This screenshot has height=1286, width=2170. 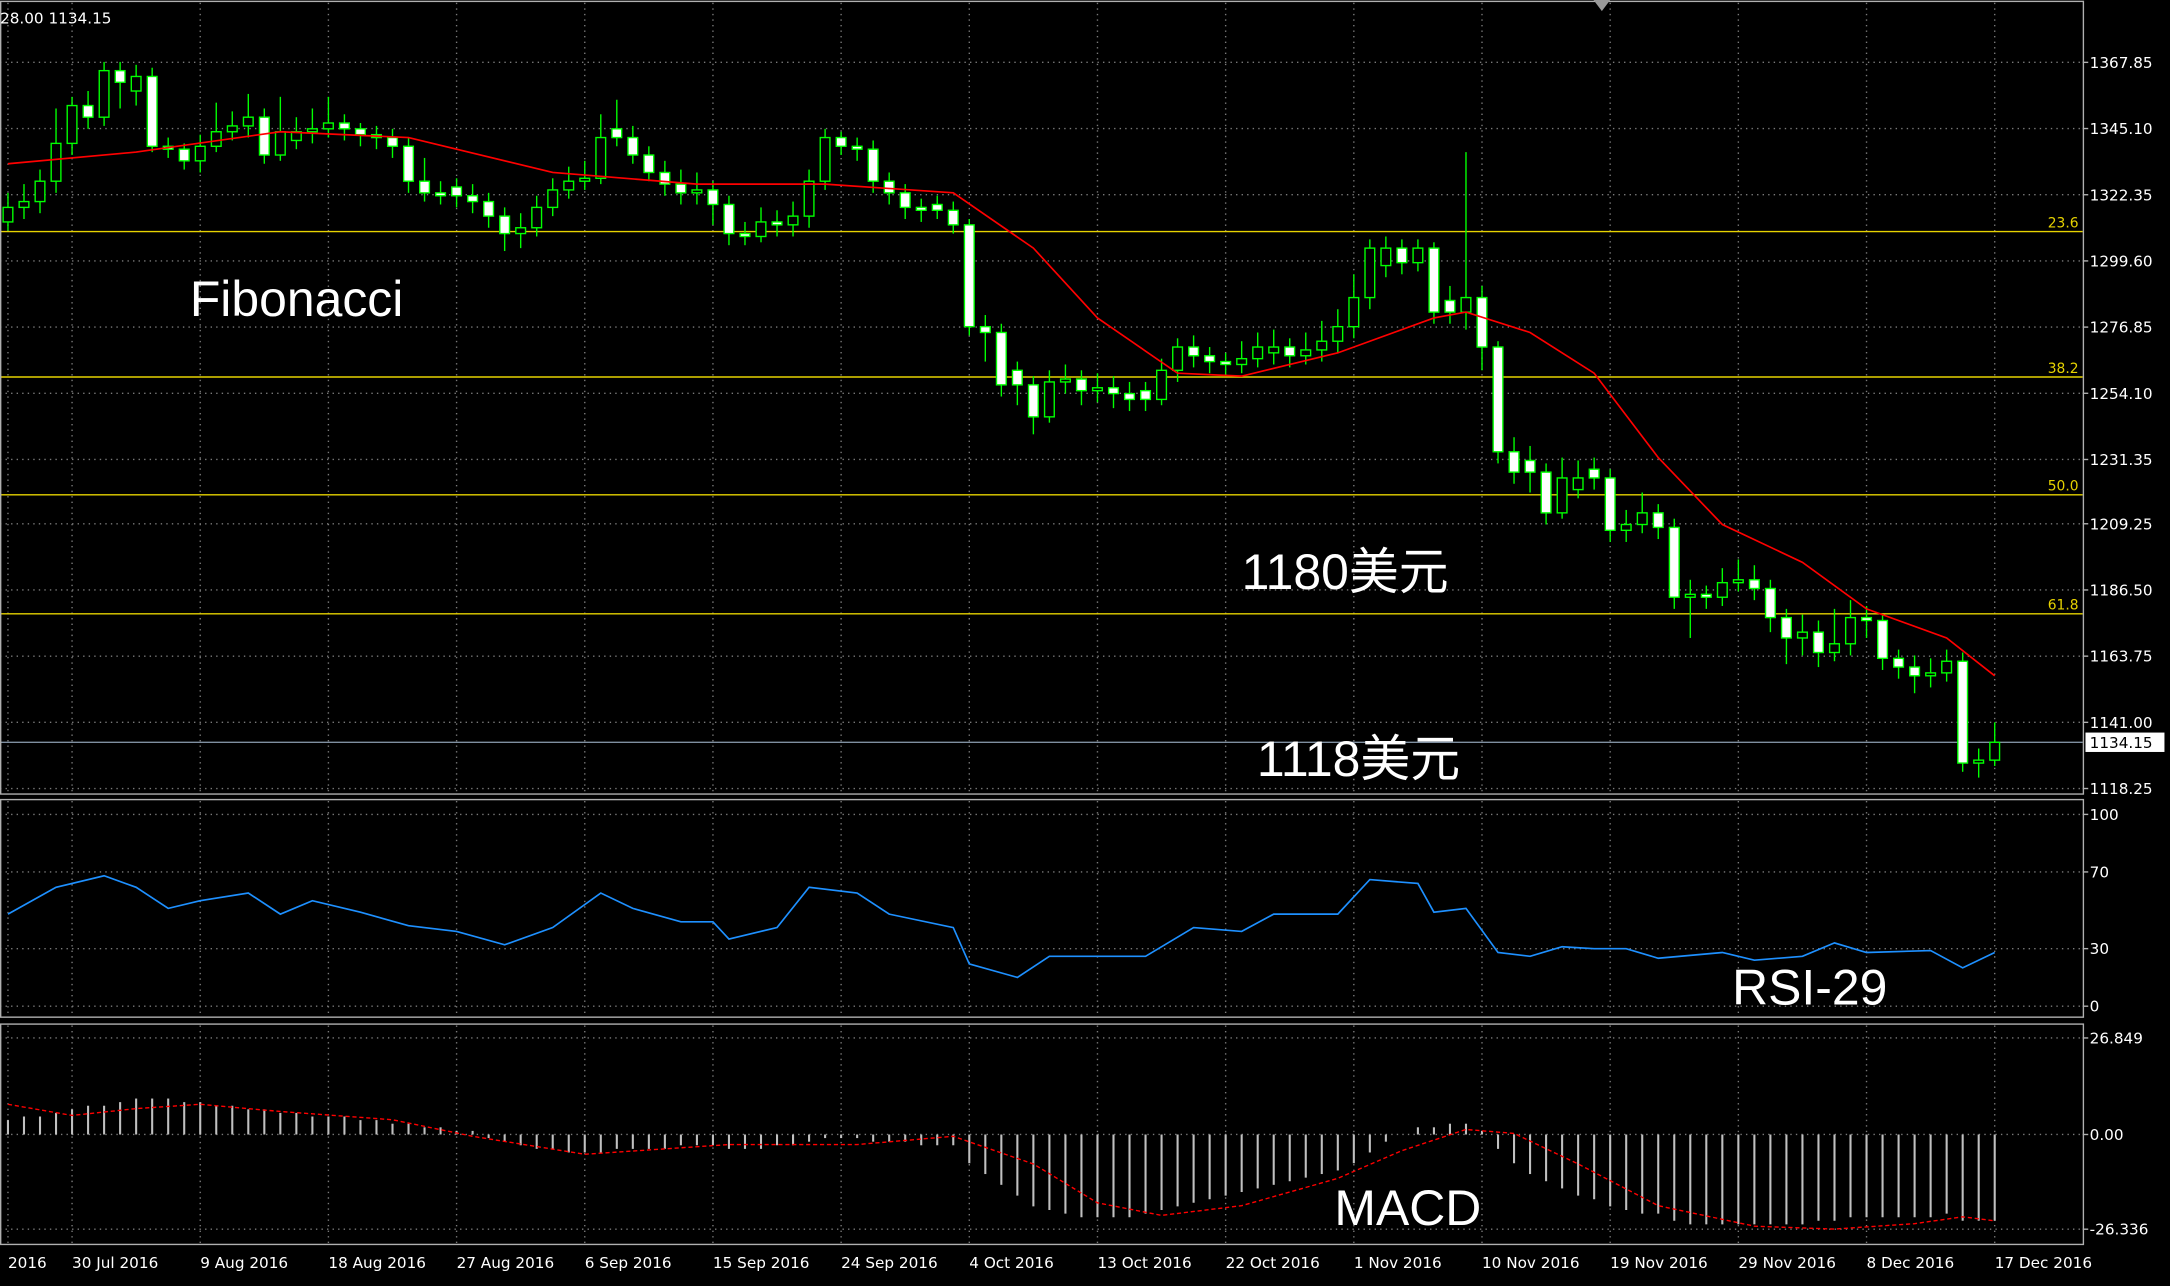 What do you see at coordinates (2121, 657) in the screenshot?
I see `y-tick-label: 1163.75` at bounding box center [2121, 657].